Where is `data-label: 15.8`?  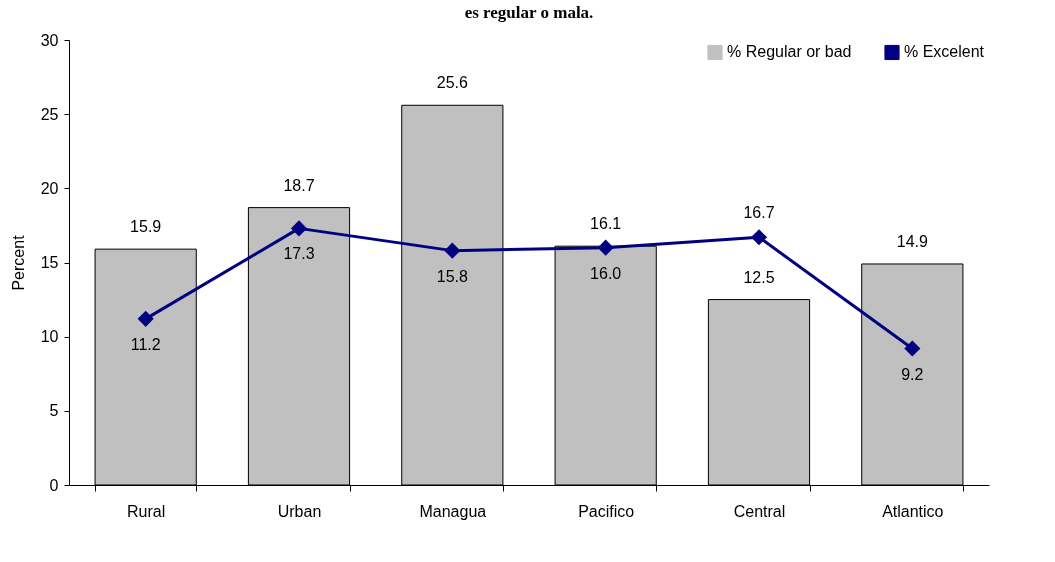
data-label: 15.8 is located at coordinates (452, 276).